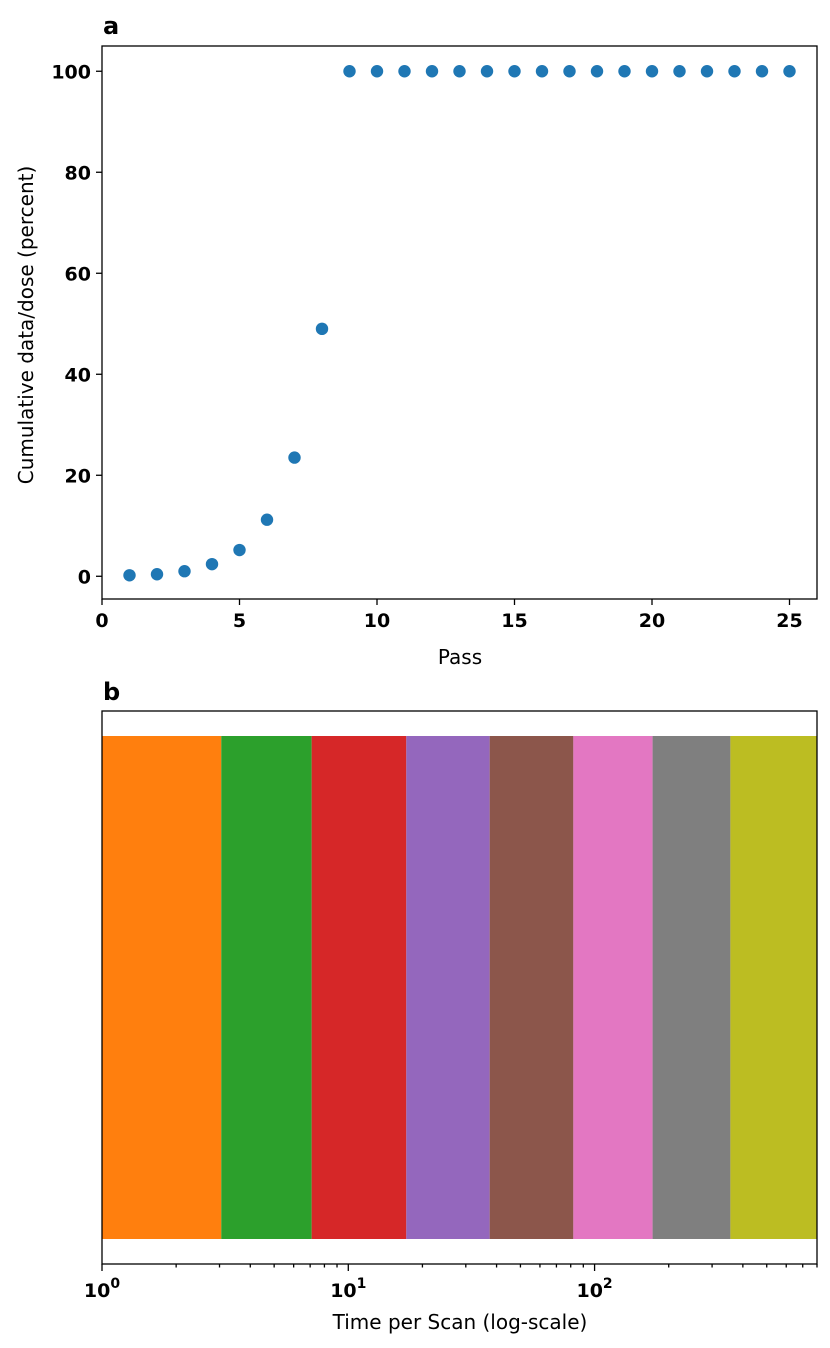 This screenshot has width=830, height=1348. Describe the element at coordinates (460, 657) in the screenshot. I see `panel-a-x-axis-label: Pass` at that location.